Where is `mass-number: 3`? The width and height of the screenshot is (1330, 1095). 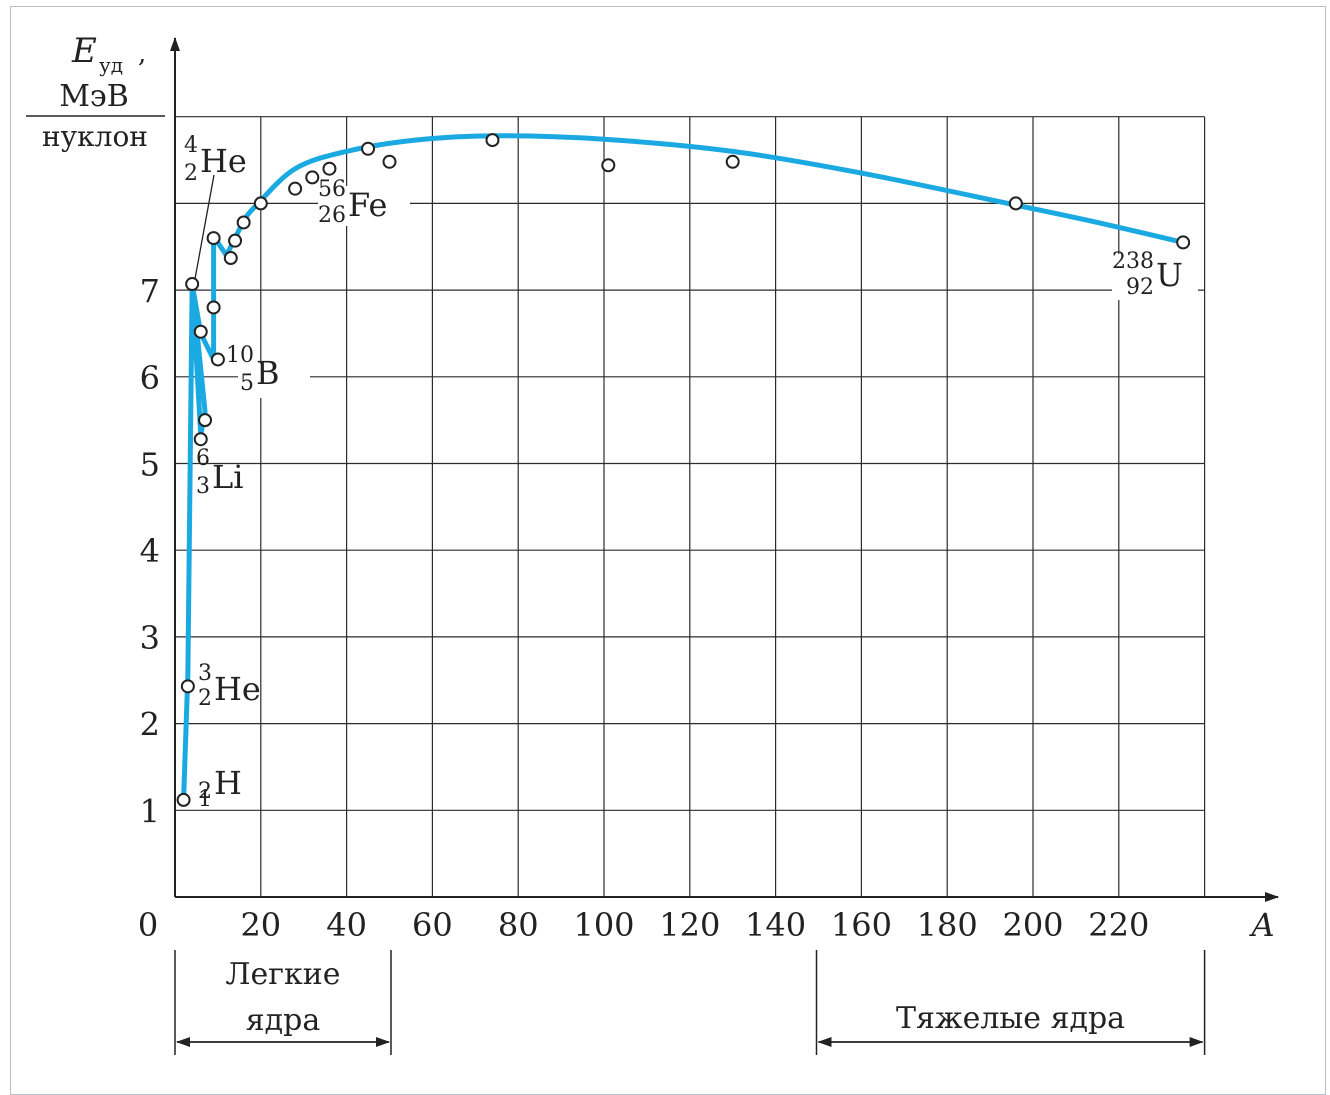
mass-number: 3 is located at coordinates (205, 673).